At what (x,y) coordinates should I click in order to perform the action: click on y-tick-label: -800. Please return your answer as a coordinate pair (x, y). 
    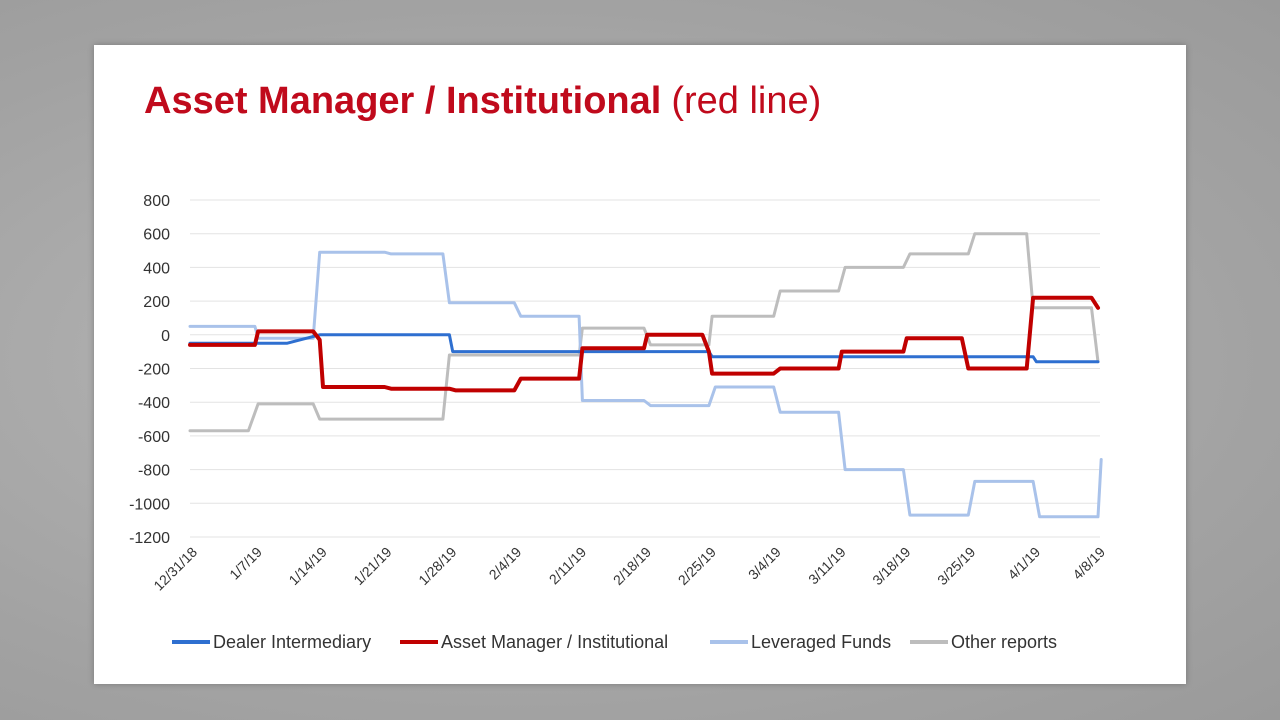
    Looking at the image, I should click on (154, 471).